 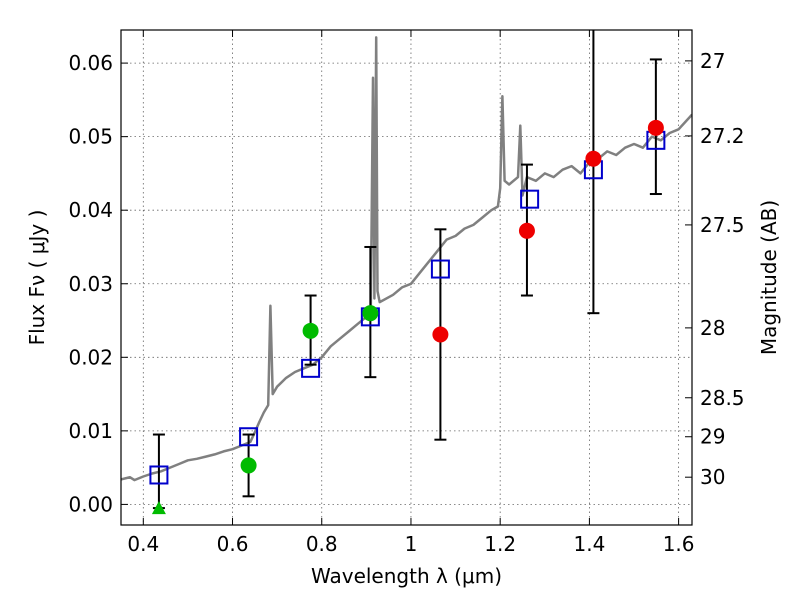 What do you see at coordinates (322, 544) in the screenshot?
I see `x-tick-label: 0.8` at bounding box center [322, 544].